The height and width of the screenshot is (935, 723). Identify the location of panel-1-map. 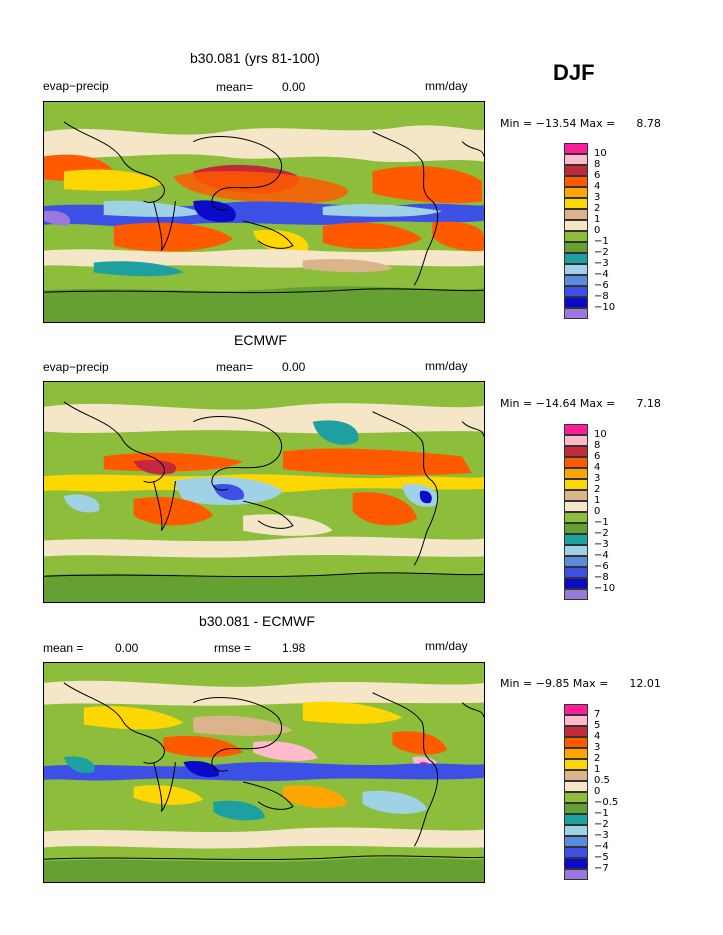
(264, 212).